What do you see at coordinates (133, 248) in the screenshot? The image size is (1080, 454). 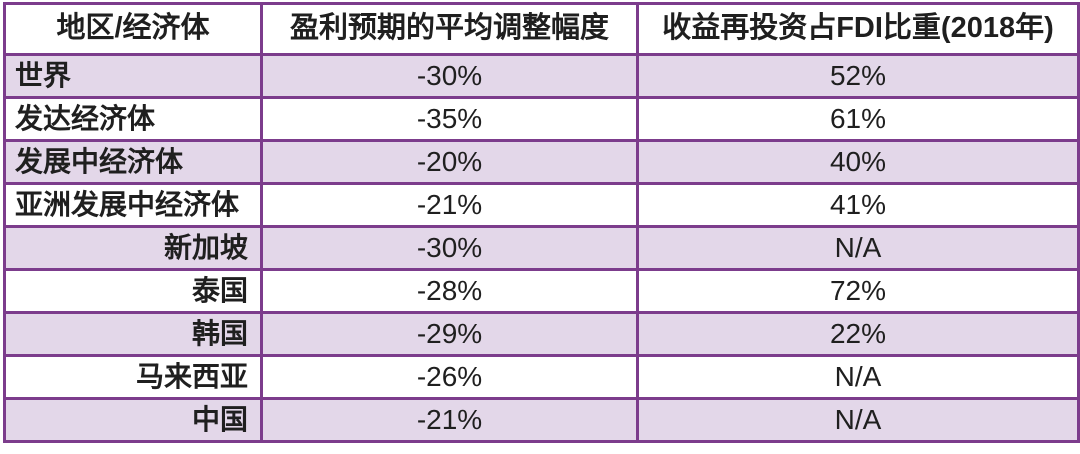 I see `region-cell: 新加坡` at bounding box center [133, 248].